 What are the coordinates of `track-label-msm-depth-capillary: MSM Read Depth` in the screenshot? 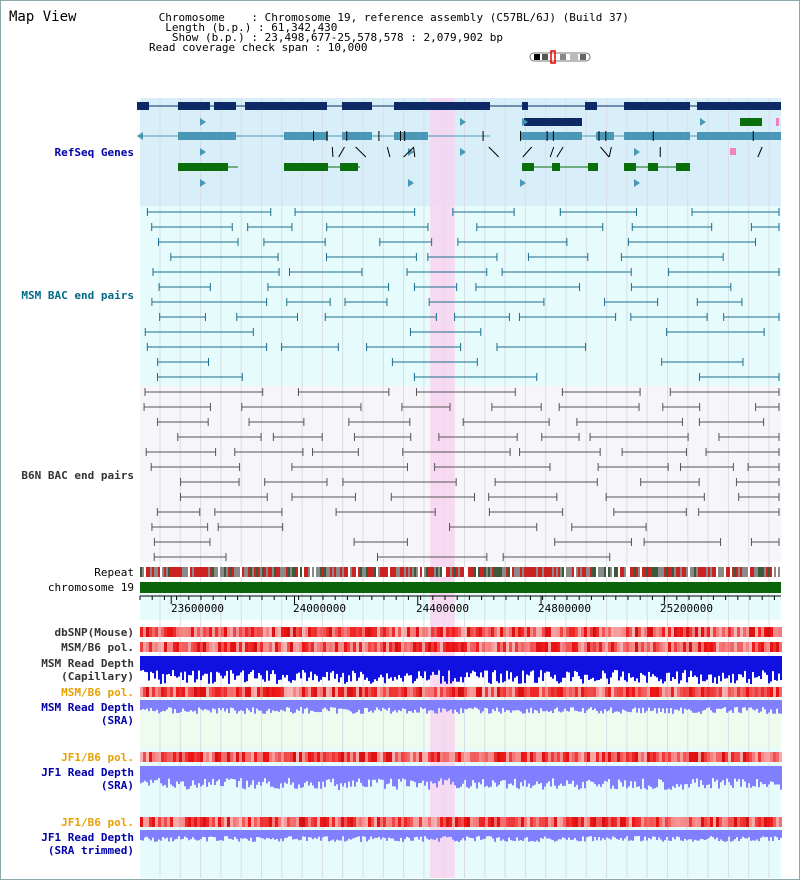 It's located at (87, 663).